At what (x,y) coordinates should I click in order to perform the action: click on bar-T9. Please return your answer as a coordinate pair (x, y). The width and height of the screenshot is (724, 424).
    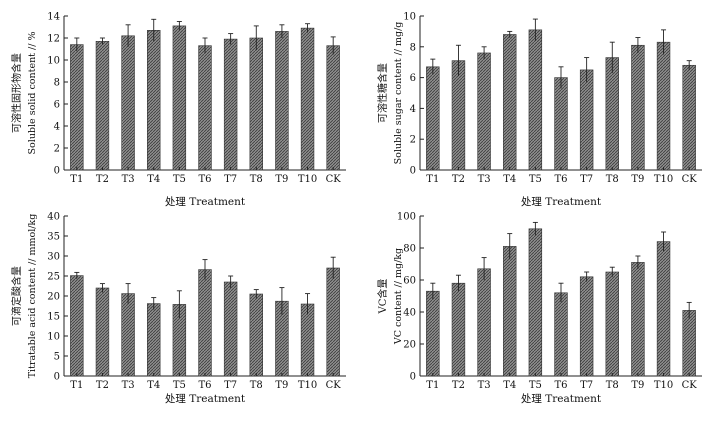
    Looking at the image, I should click on (638, 107).